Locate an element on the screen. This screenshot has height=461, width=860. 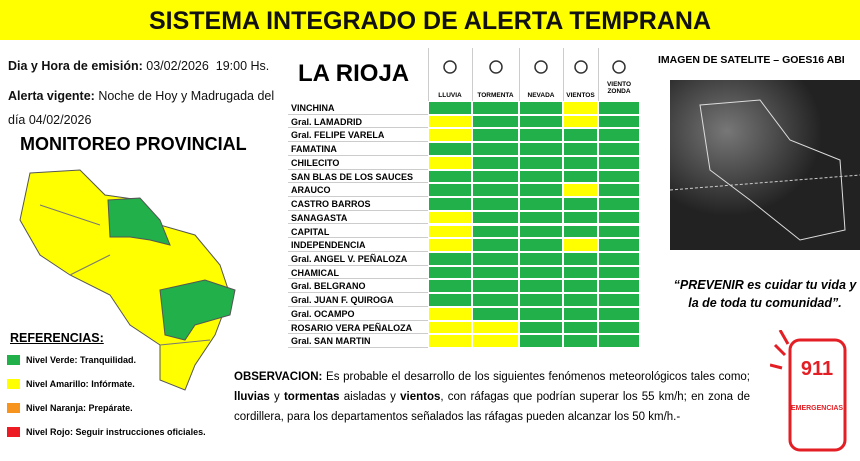
province-map is located at coordinates (127, 280).